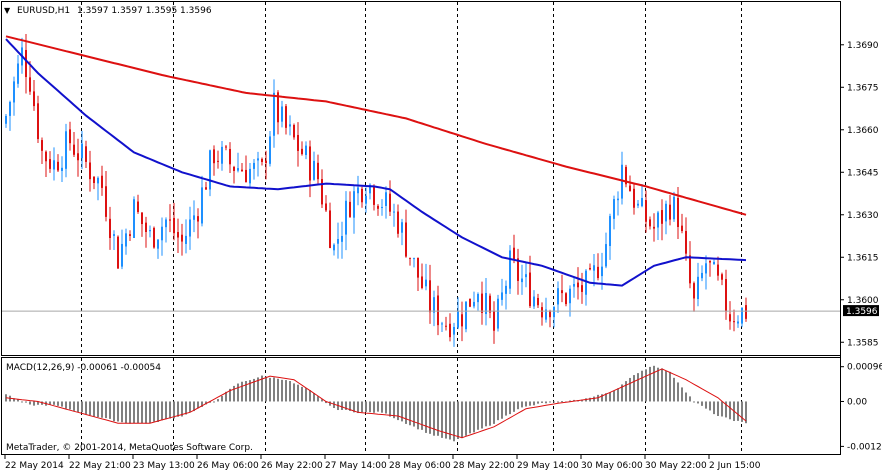  Describe the element at coordinates (735, 466) in the screenshot. I see `time-tick-label: 2 Jun 15:00` at that location.